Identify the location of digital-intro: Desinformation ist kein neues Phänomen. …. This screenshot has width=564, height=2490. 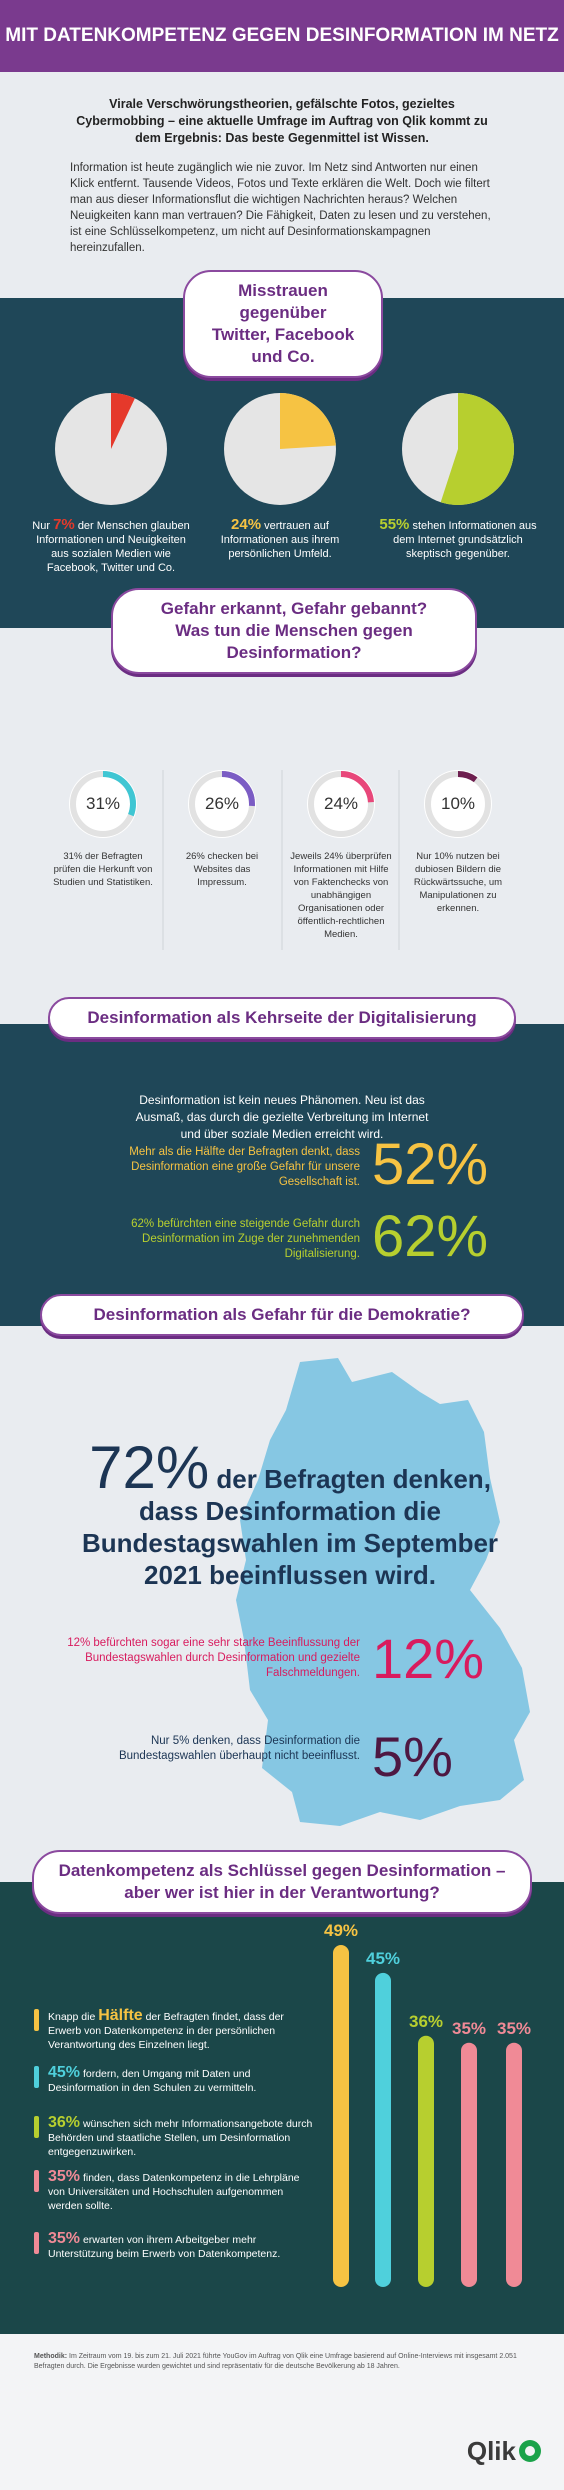
(282, 1117).